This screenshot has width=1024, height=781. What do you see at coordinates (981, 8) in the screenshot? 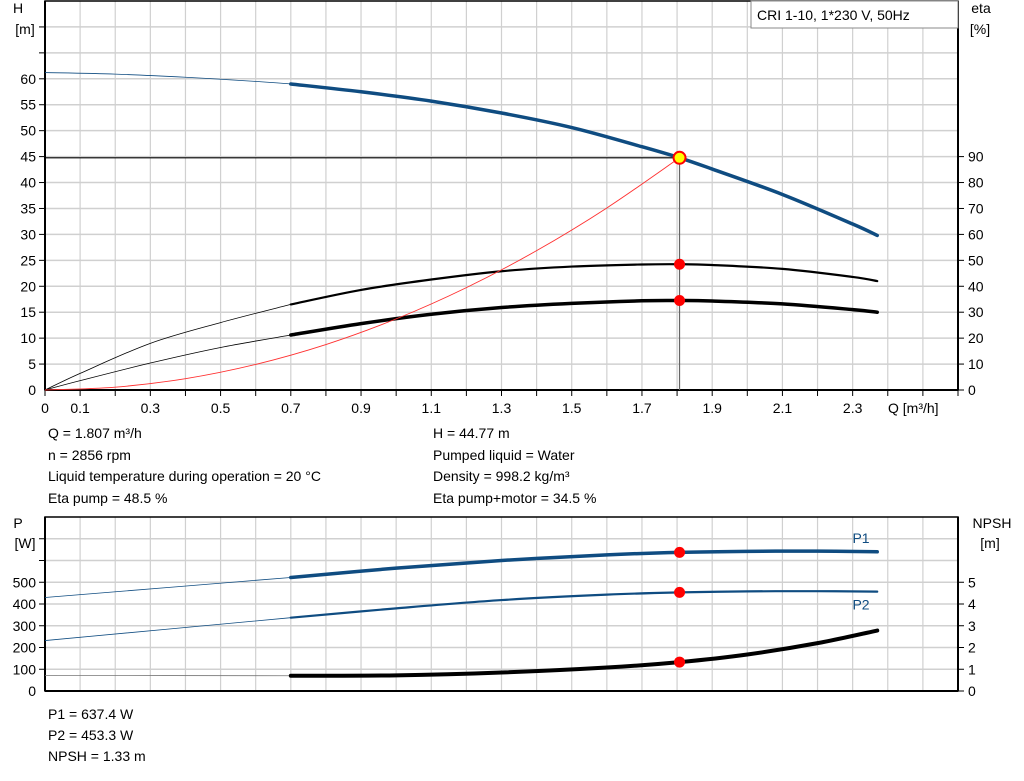
I see `y-right-axis-label: eta` at bounding box center [981, 8].